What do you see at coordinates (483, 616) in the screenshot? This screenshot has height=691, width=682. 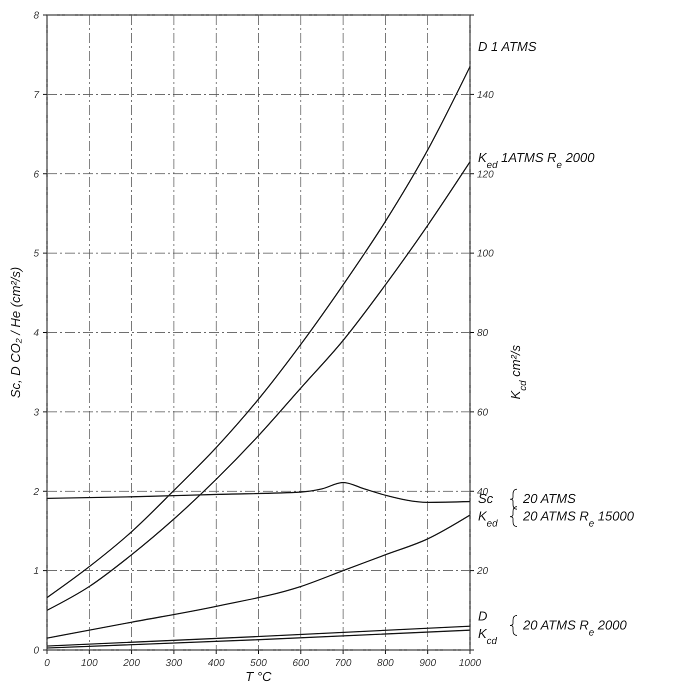 I see `text: D` at bounding box center [483, 616].